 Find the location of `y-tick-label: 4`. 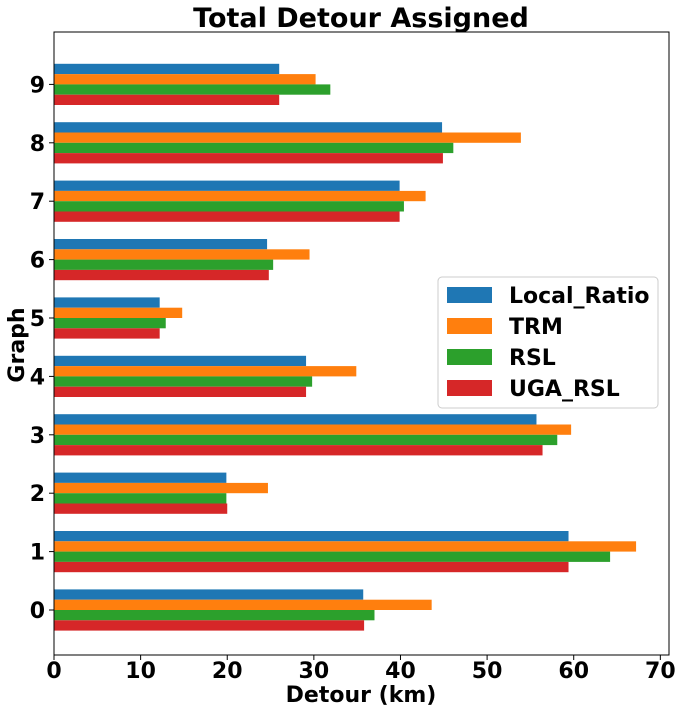

y-tick-label: 4 is located at coordinates (37, 377).